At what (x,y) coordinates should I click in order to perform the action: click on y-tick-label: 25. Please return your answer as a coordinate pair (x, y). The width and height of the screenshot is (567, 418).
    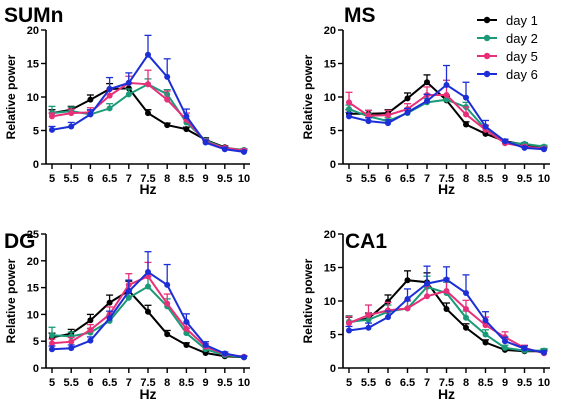
    Looking at the image, I should click on (33, 235).